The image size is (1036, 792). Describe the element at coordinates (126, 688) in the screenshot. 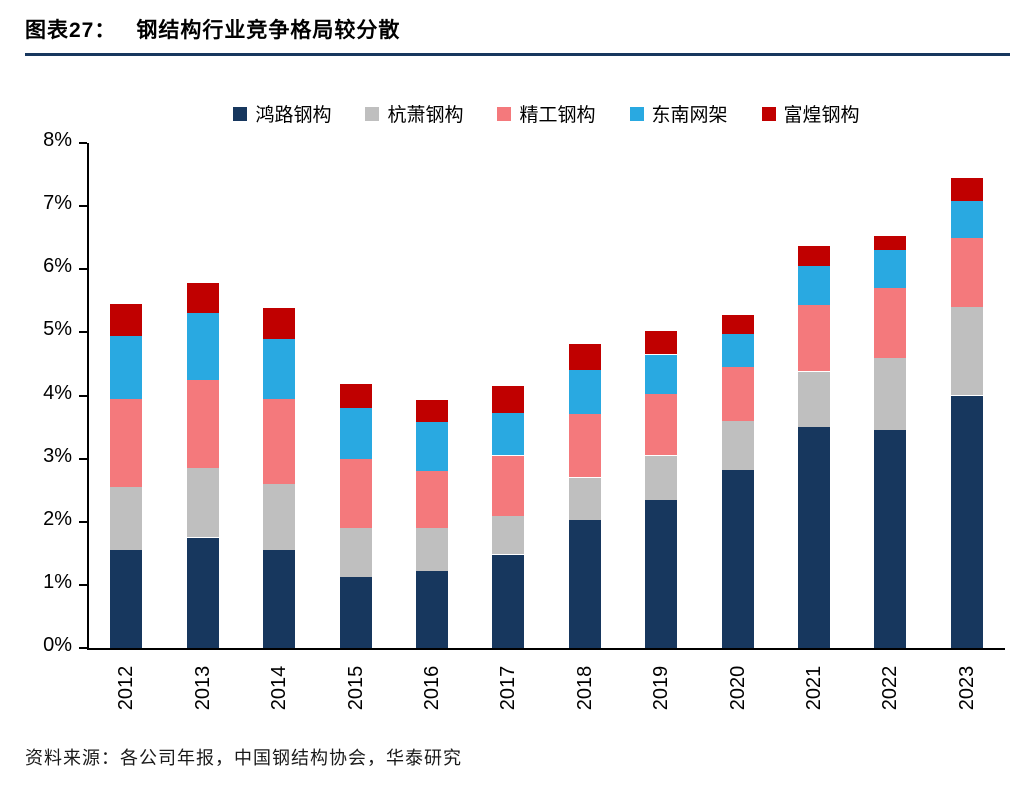

I see `x-axis-label: 2012` at that location.